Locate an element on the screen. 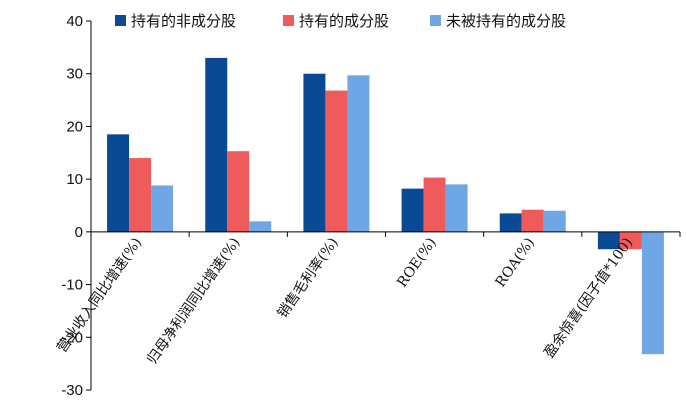 The width and height of the screenshot is (687, 405). y-tick-label: -10 is located at coordinates (72, 285).